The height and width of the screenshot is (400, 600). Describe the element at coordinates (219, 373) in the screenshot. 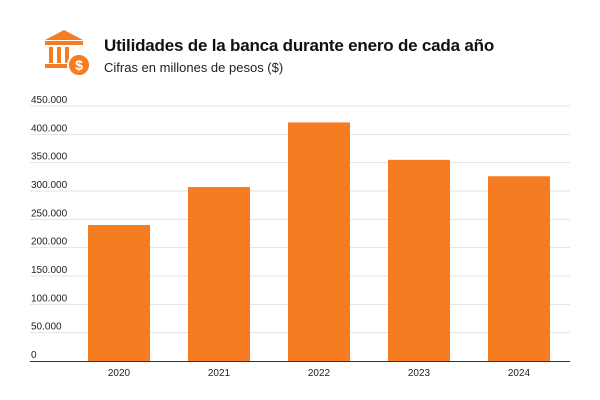

I see `x-tick-label: 2021` at that location.